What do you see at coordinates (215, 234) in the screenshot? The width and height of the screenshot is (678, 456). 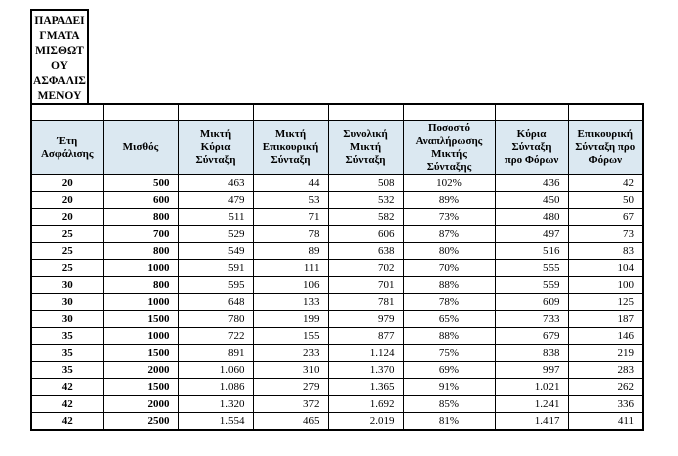 I see `table-cell: 529` at bounding box center [215, 234].